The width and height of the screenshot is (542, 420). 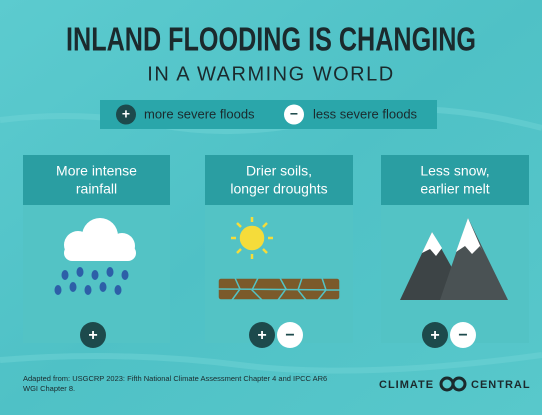 I want to click on panel-title: longer droughts, so click(x=278, y=189).